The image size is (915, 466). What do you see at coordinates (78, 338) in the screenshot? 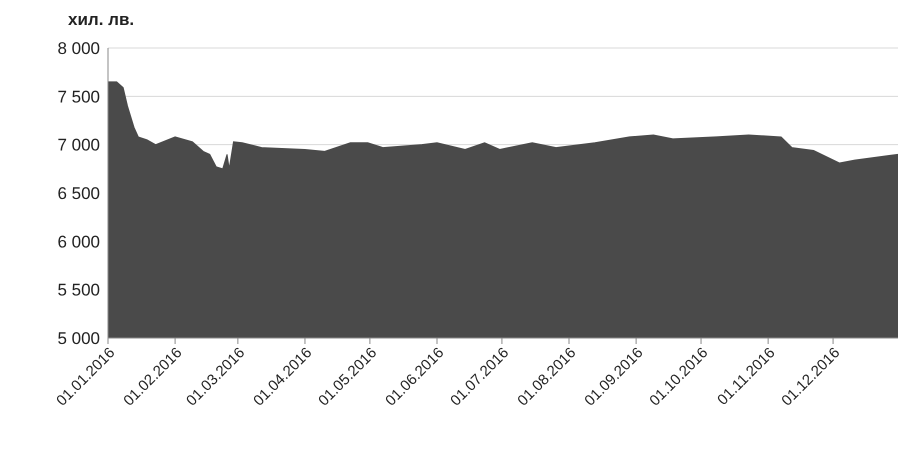
I see `y-tick-label: 5 000` at bounding box center [78, 338].